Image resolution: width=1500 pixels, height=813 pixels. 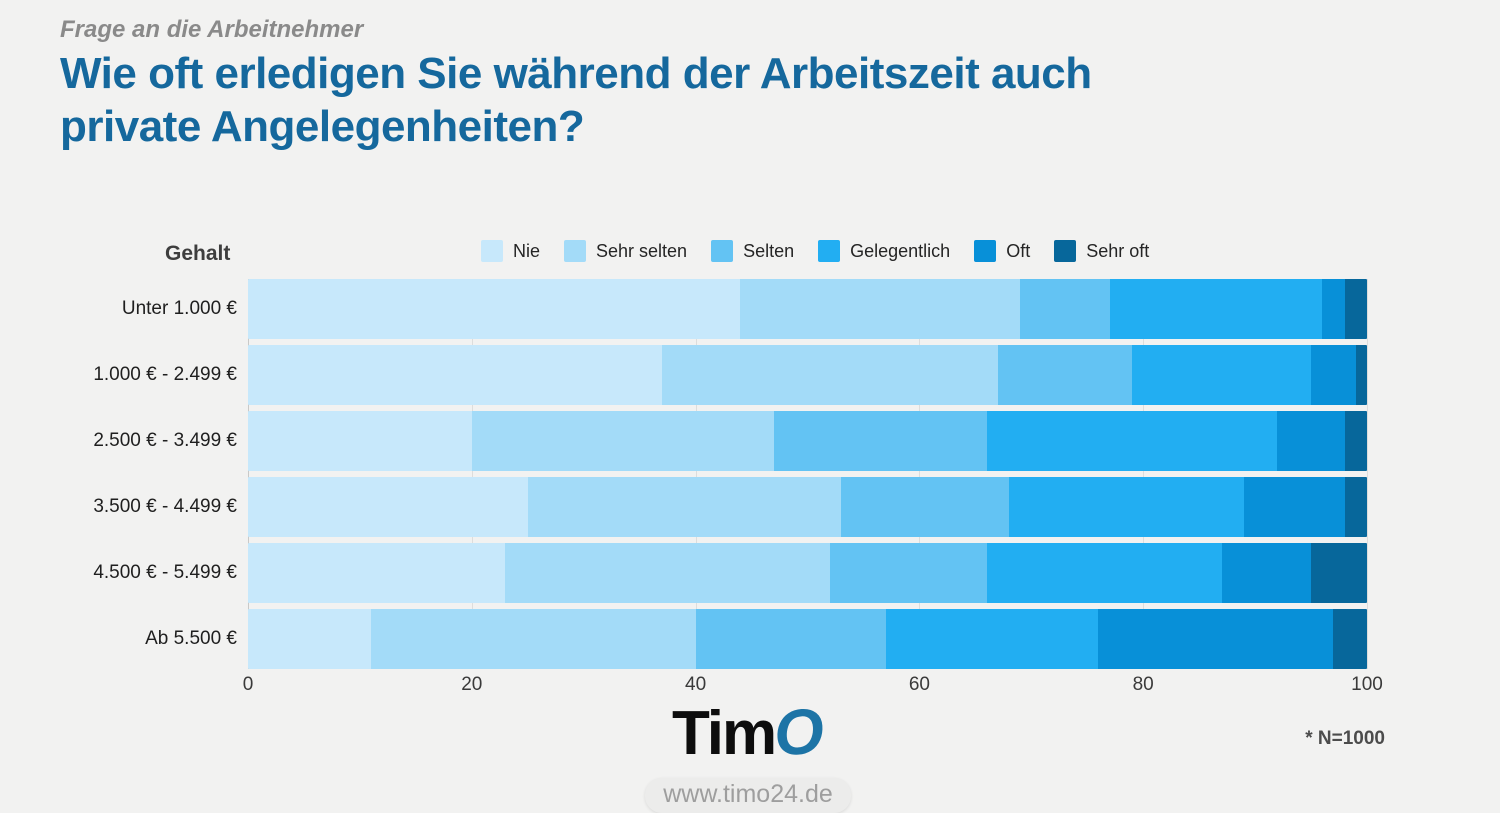 What do you see at coordinates (1143, 684) in the screenshot?
I see `x-tick-label: 80` at bounding box center [1143, 684].